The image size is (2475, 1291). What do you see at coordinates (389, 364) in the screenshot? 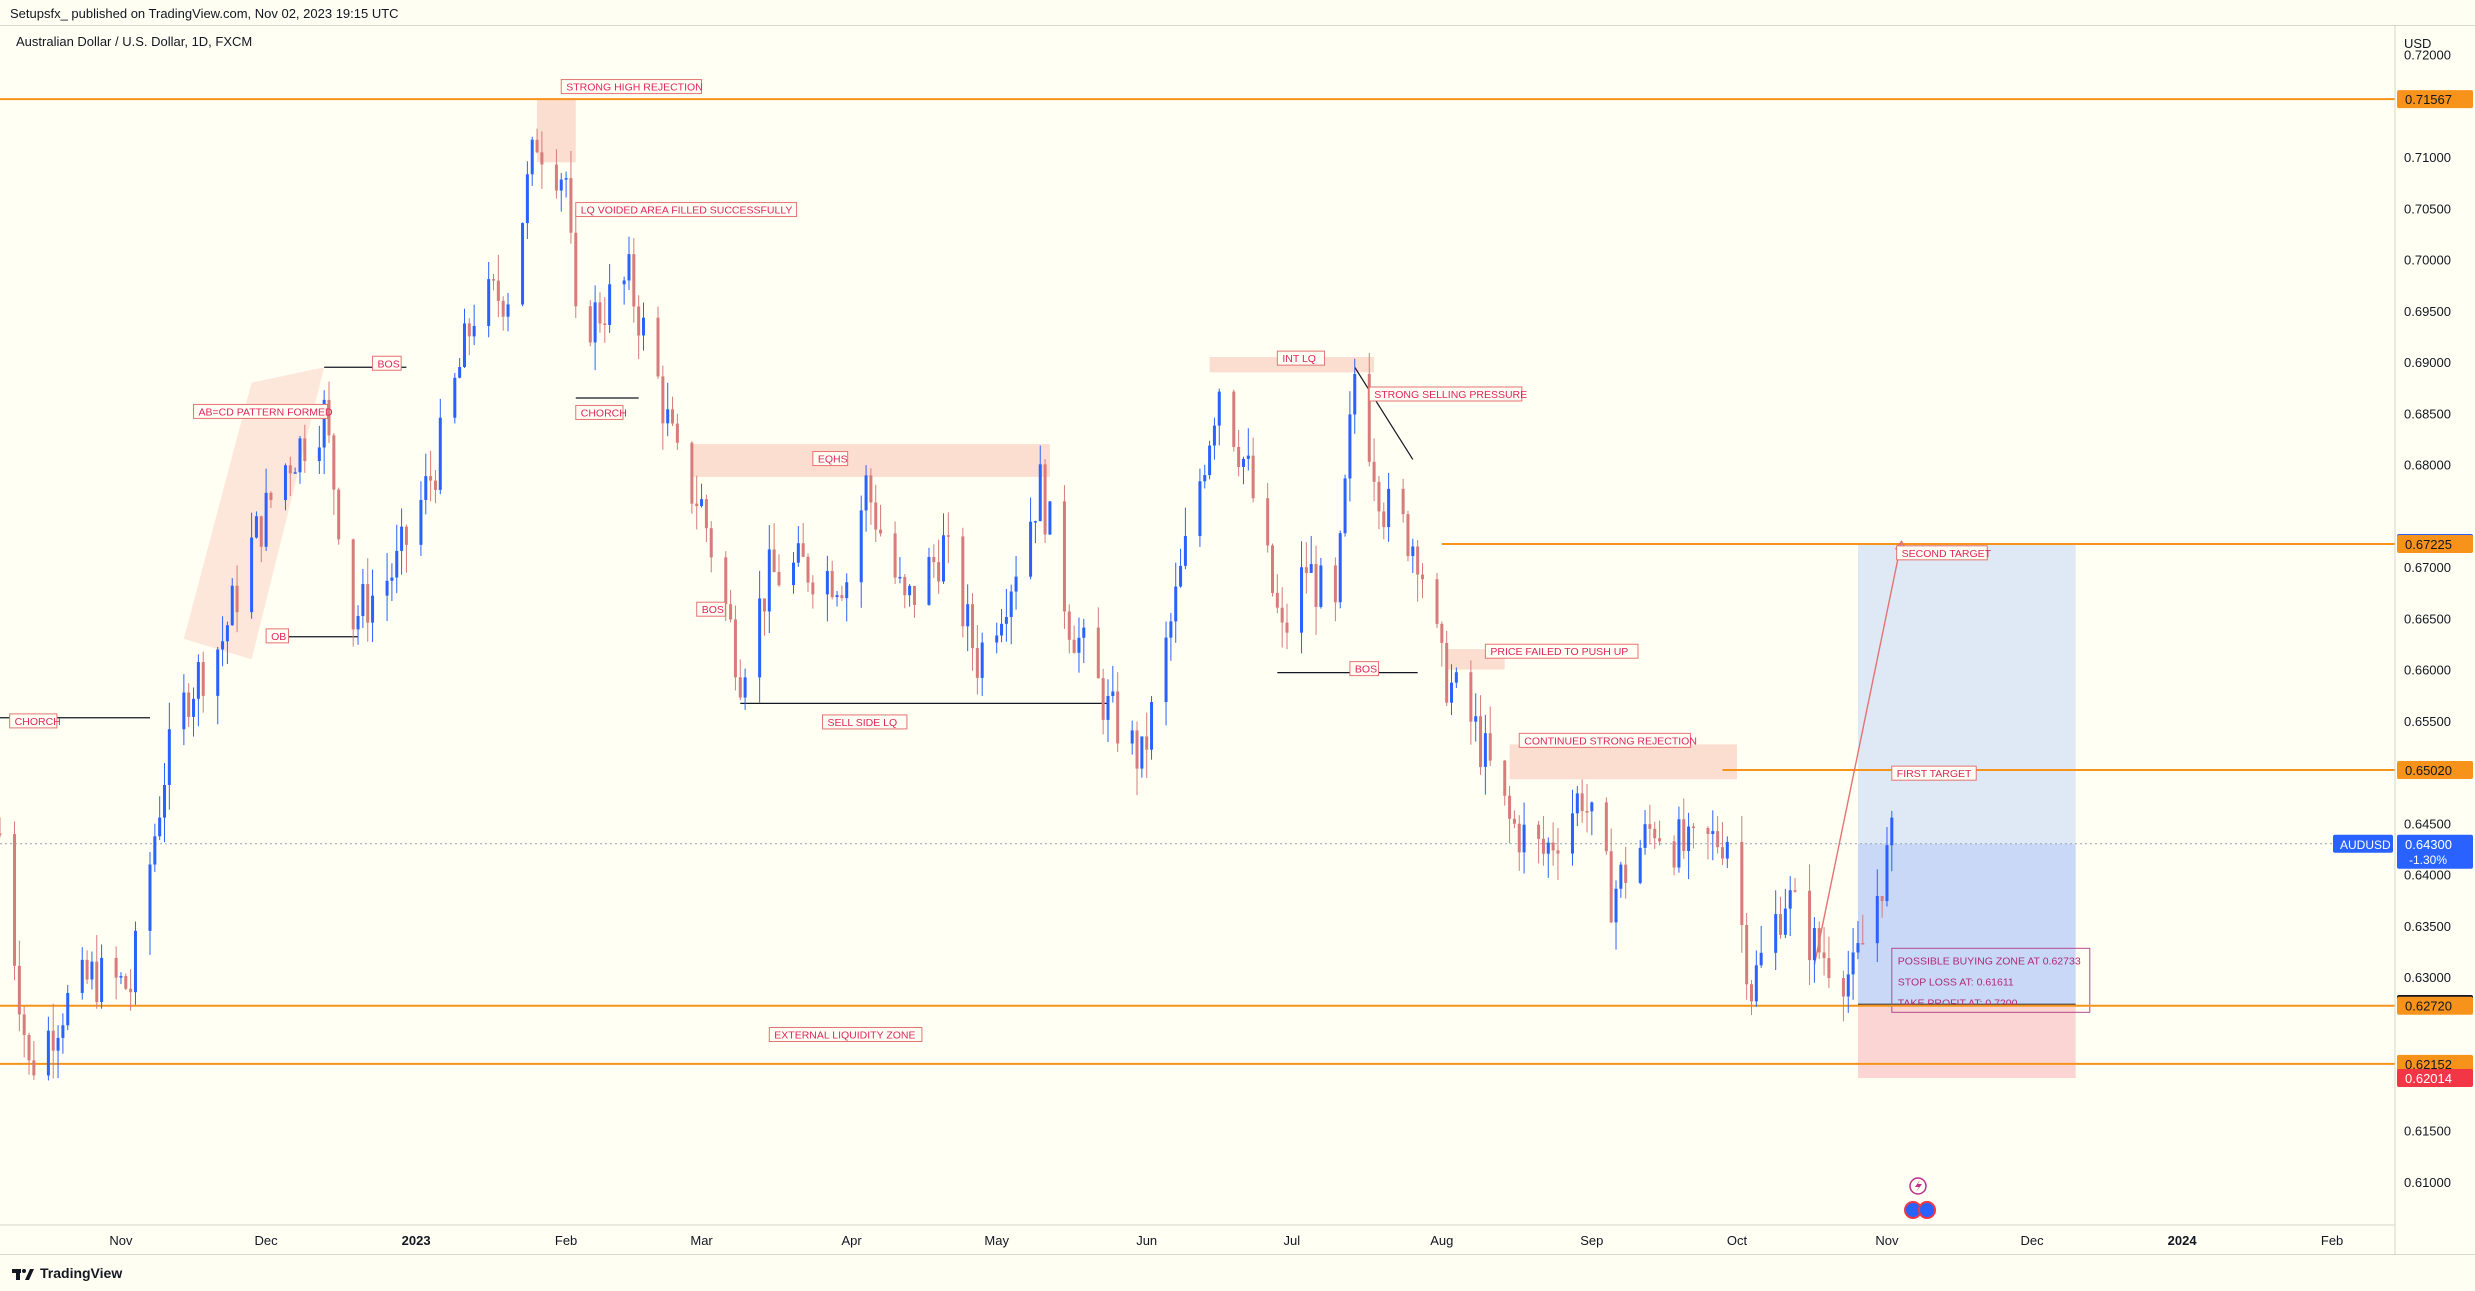
I see `annotation-label: BOS` at bounding box center [389, 364].